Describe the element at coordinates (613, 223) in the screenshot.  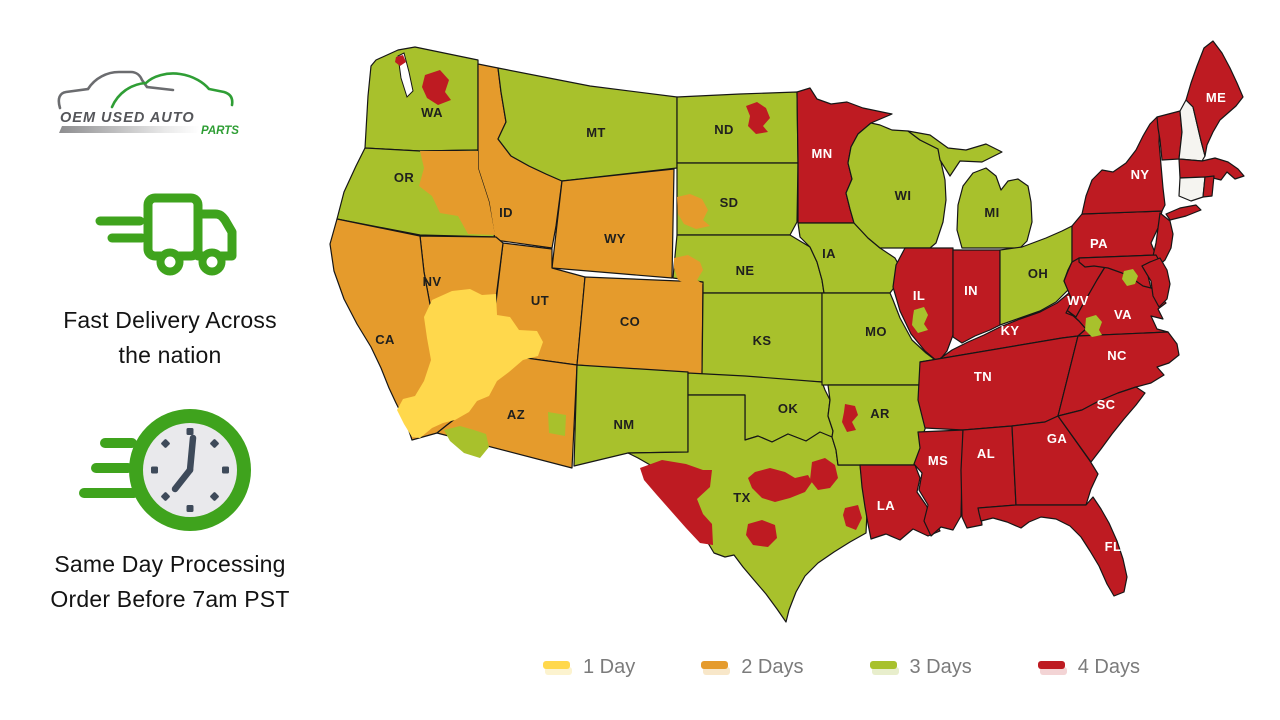
I see `state-WY` at that location.